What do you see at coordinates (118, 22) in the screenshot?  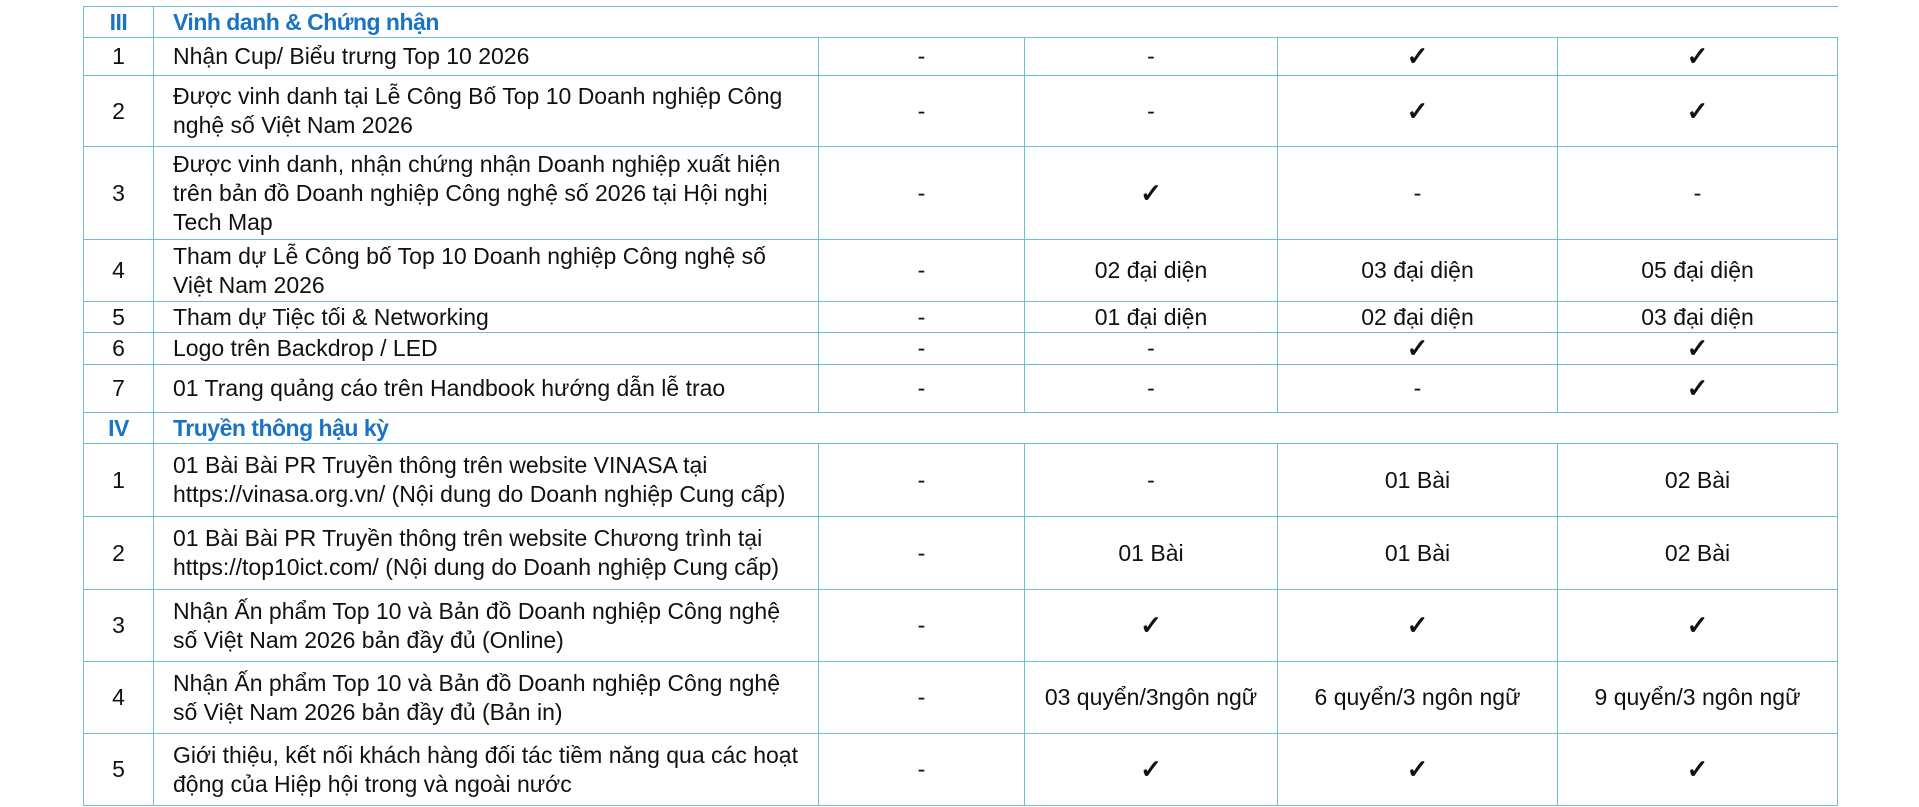 I see `section-number: III` at bounding box center [118, 22].